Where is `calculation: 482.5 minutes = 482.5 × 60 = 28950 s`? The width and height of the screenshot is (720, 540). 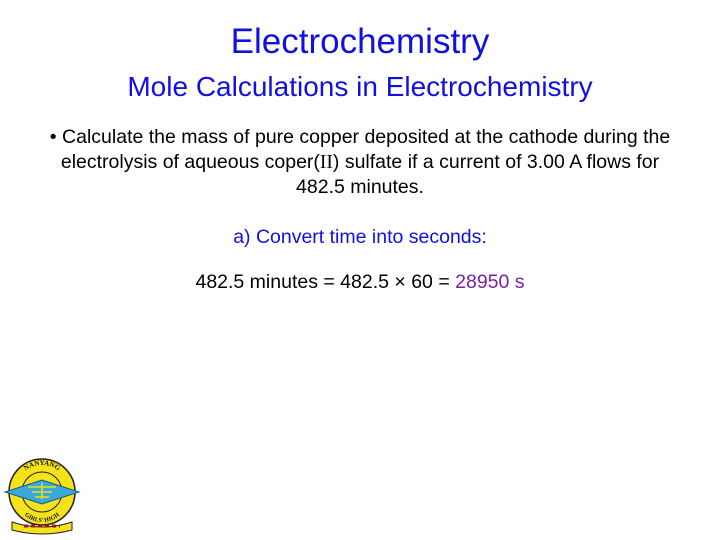 calculation: 482.5 minutes = 482.5 × 60 = 28950 s is located at coordinates (360, 282).